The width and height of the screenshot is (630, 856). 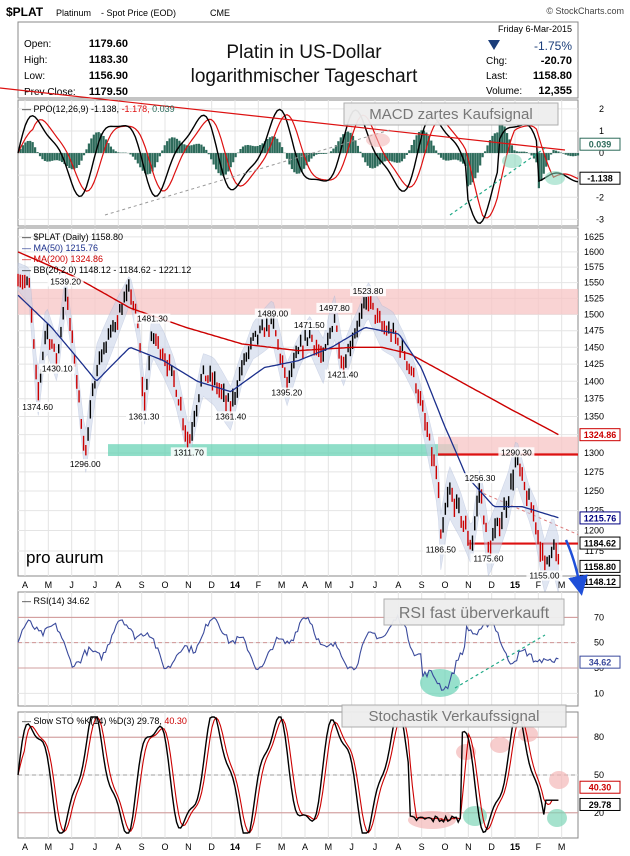 I want to click on ppo-annotation: MACD zartes Kaufsignal, so click(x=450, y=114).